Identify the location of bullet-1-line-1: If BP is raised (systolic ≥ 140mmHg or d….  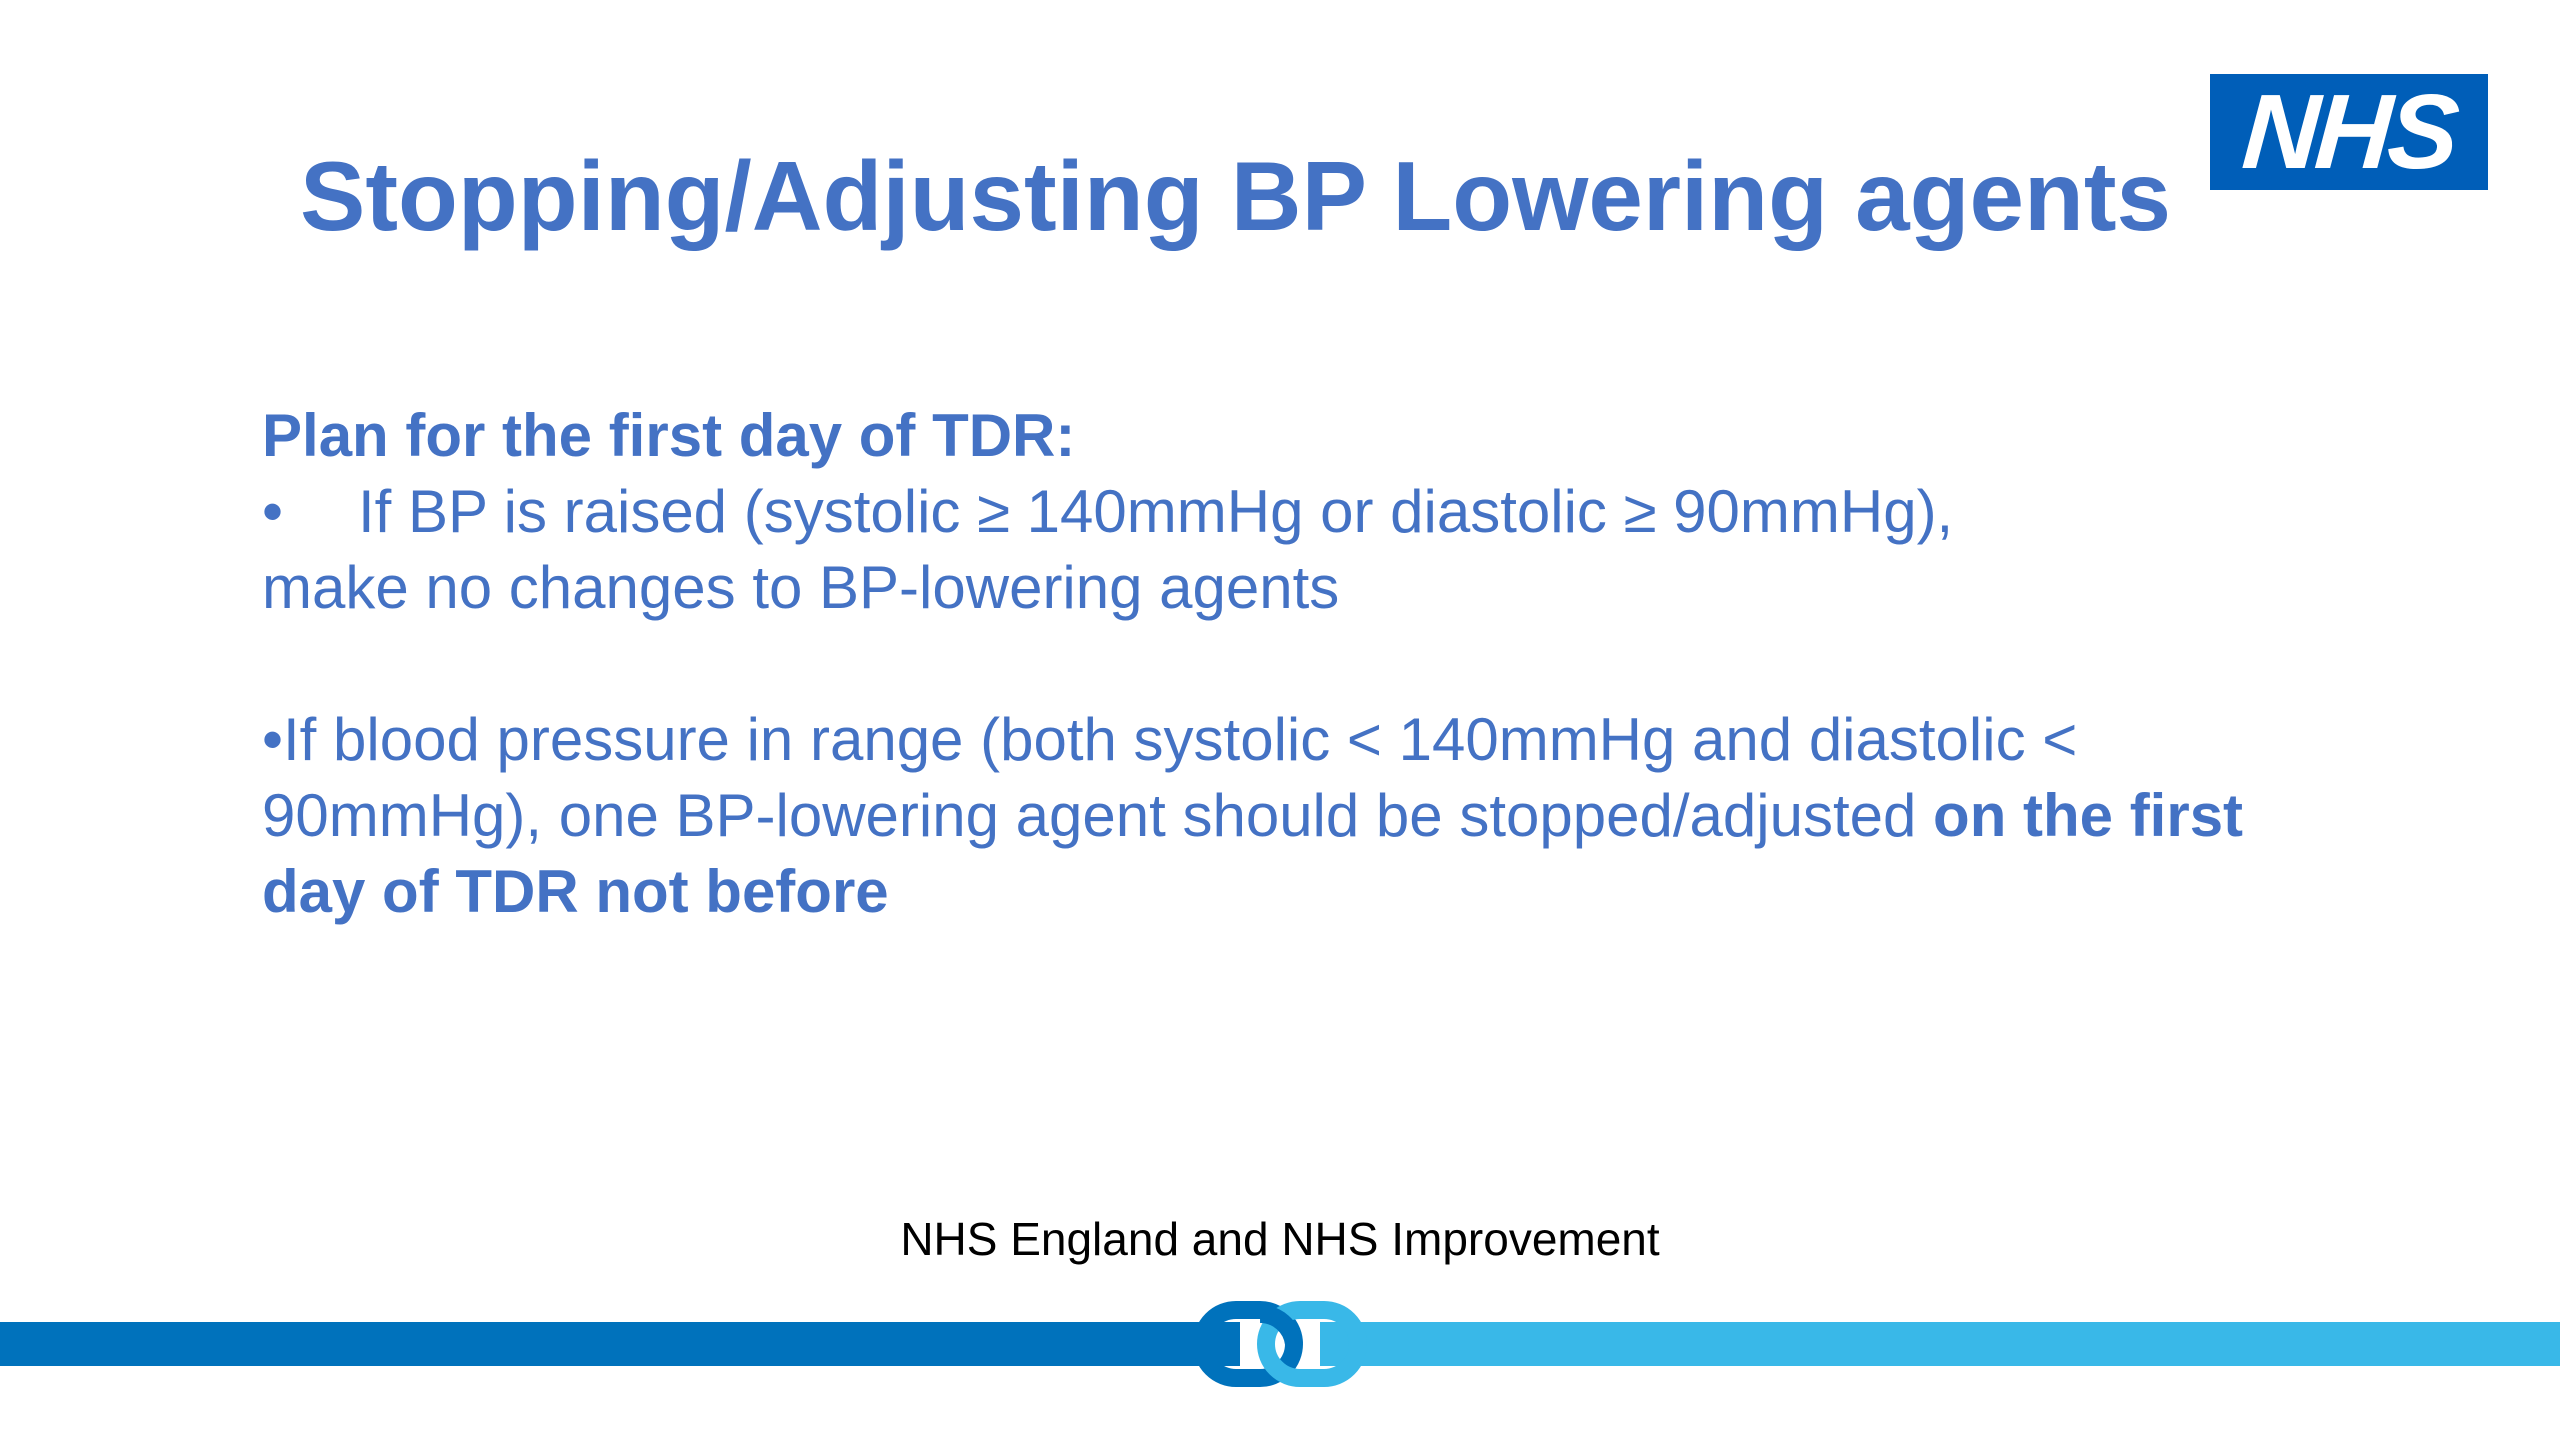
(1156, 511).